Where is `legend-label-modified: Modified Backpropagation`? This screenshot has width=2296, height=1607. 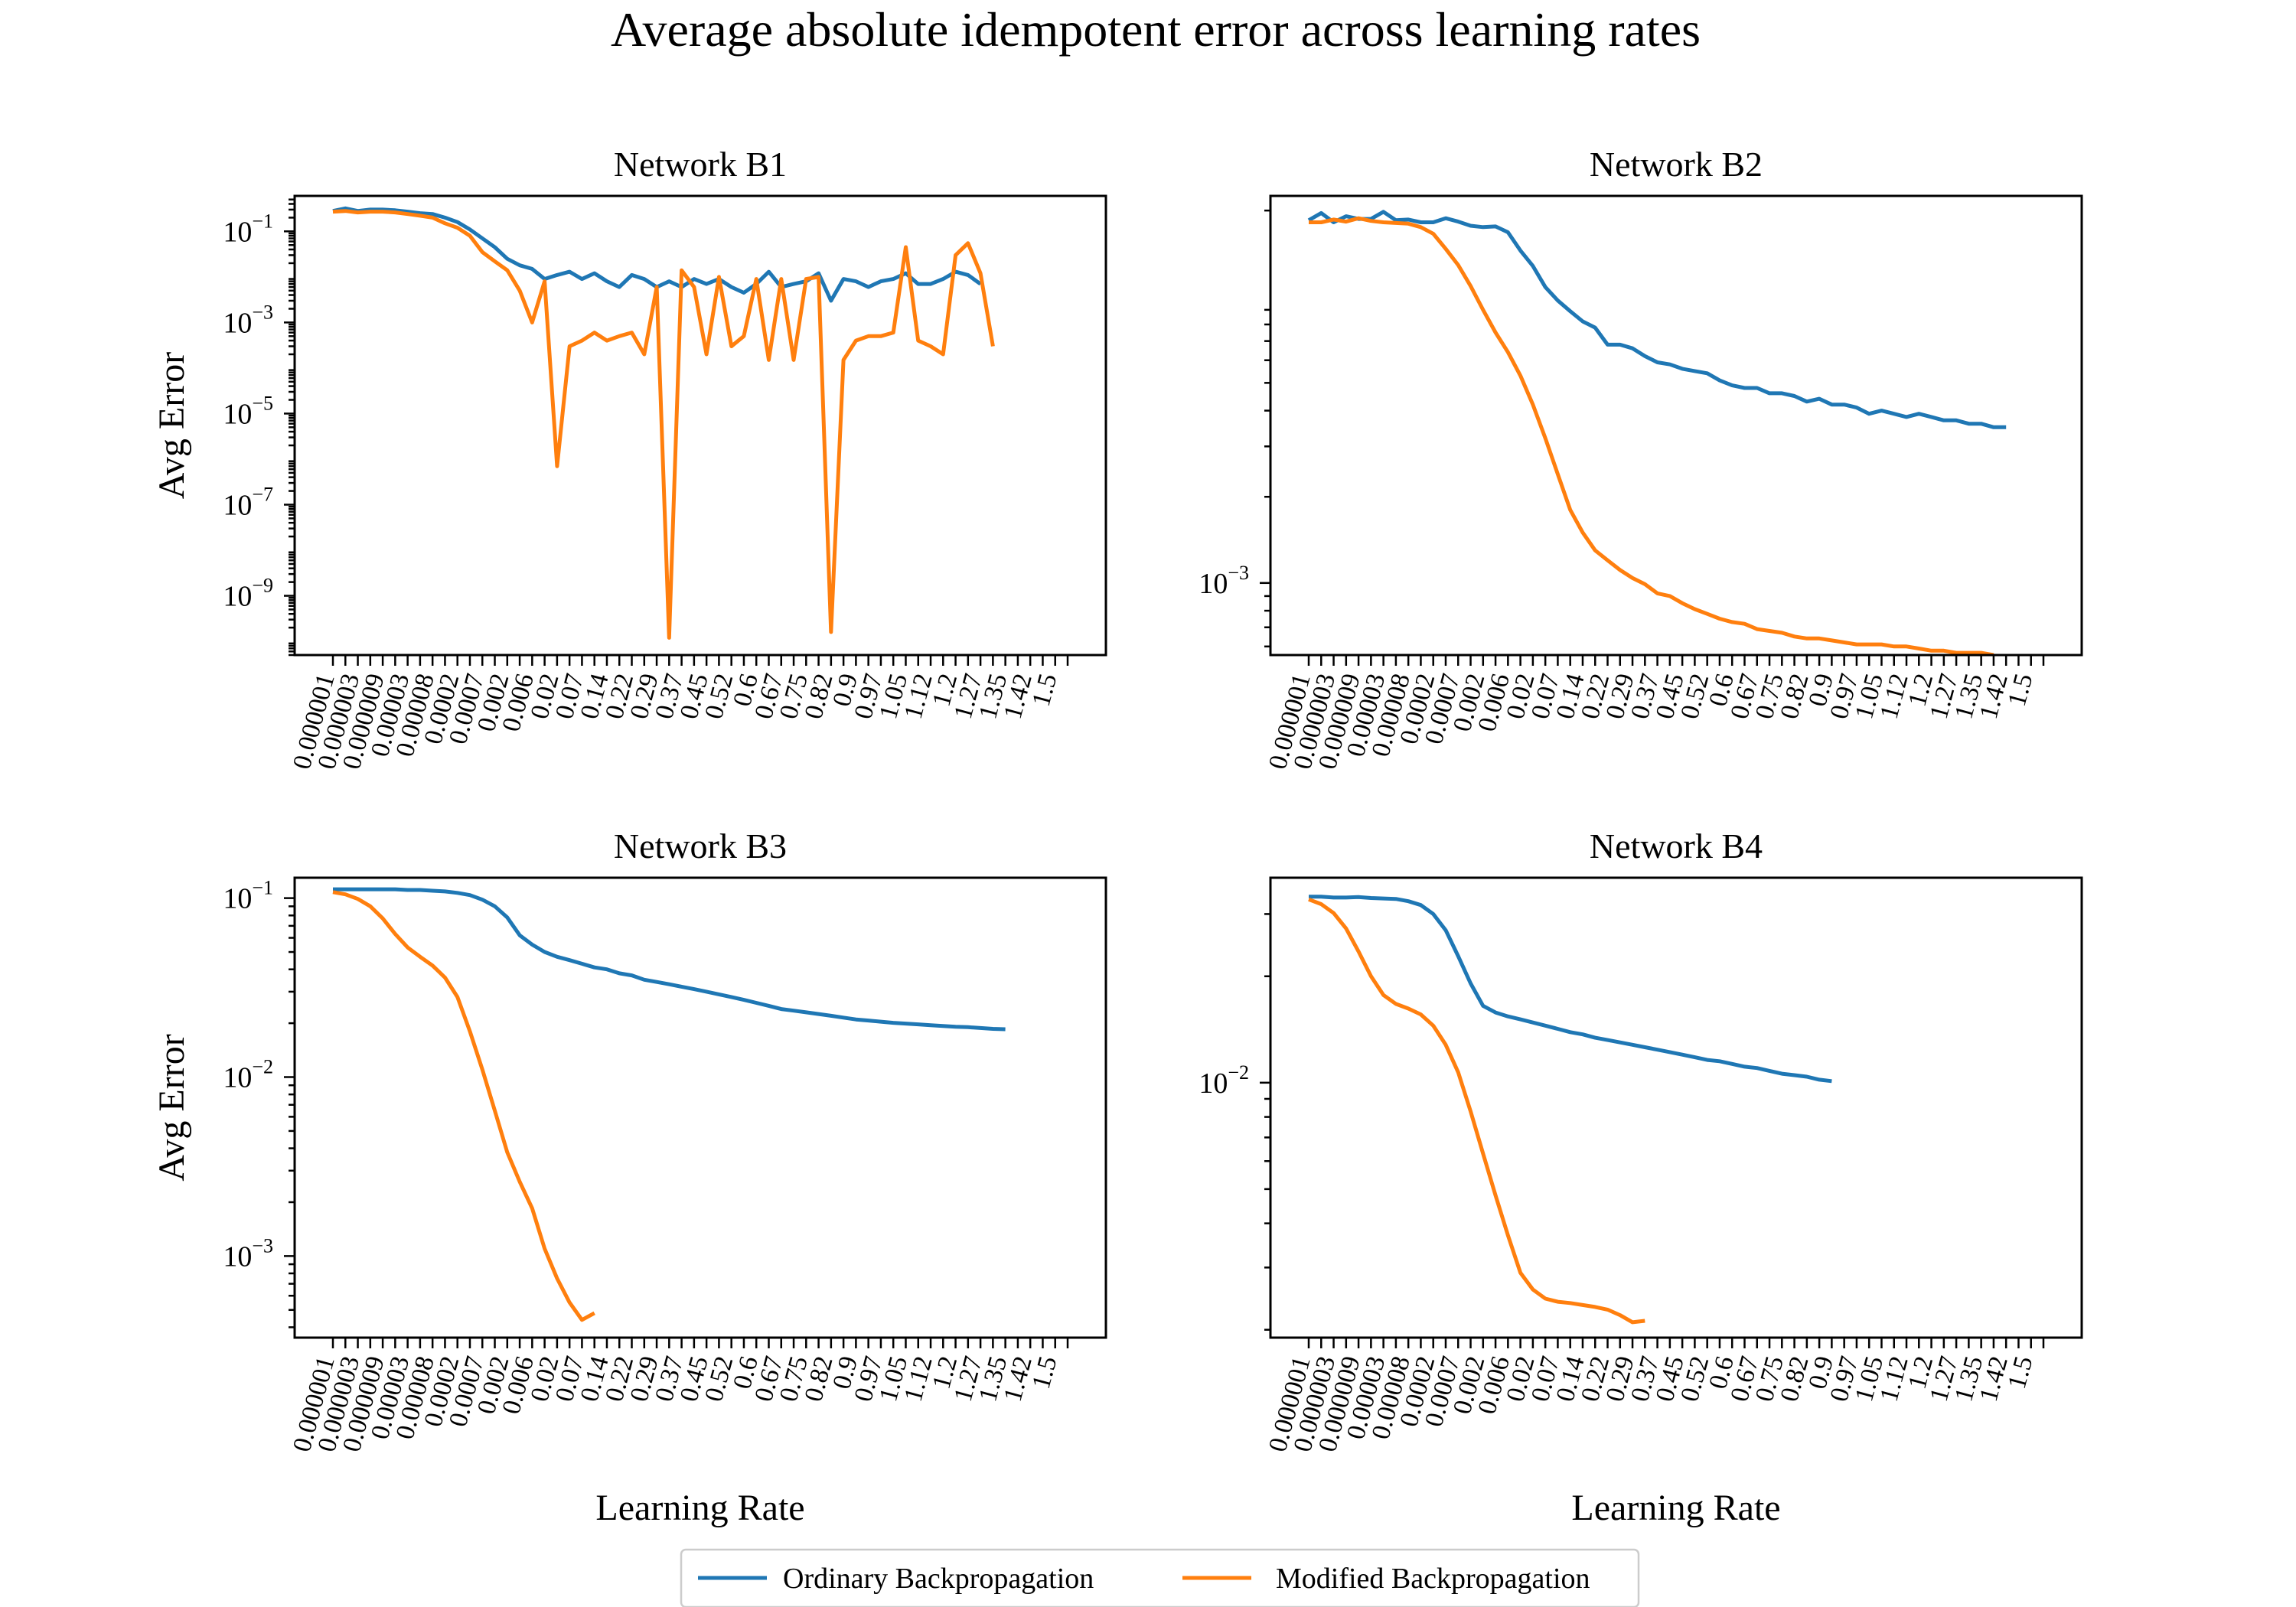 legend-label-modified: Modified Backpropagation is located at coordinates (1433, 1579).